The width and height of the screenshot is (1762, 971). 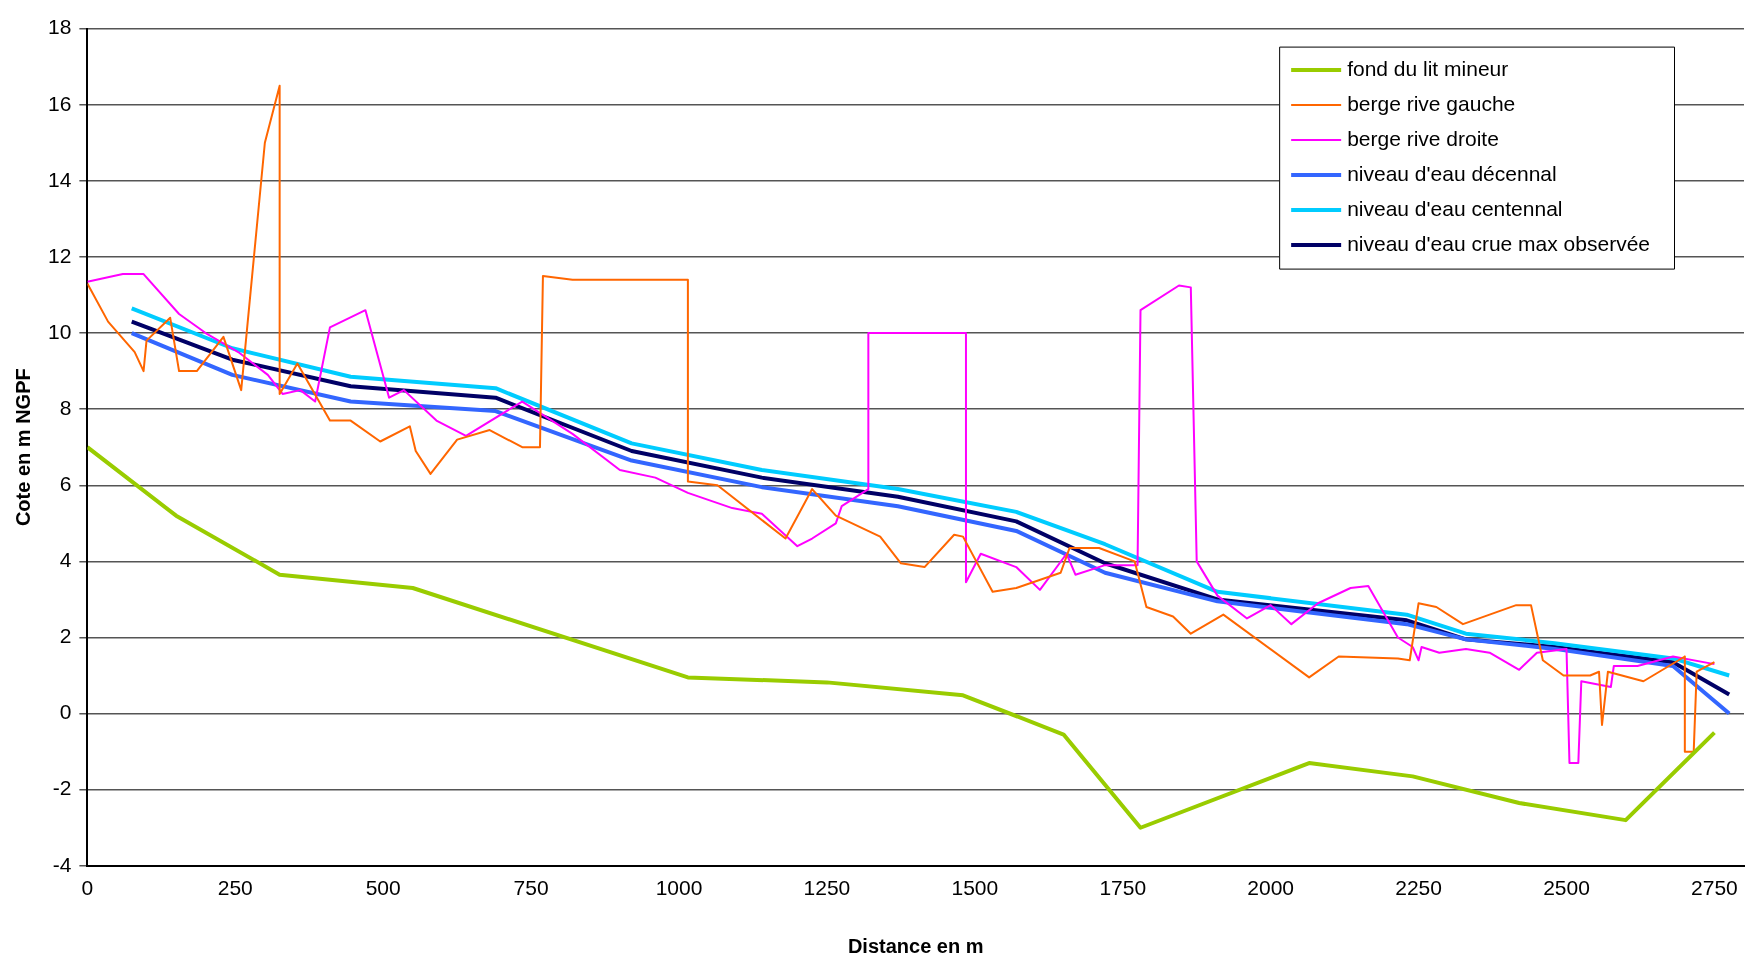 What do you see at coordinates (1123, 888) in the screenshot?
I see `x-tick-label: 1750` at bounding box center [1123, 888].